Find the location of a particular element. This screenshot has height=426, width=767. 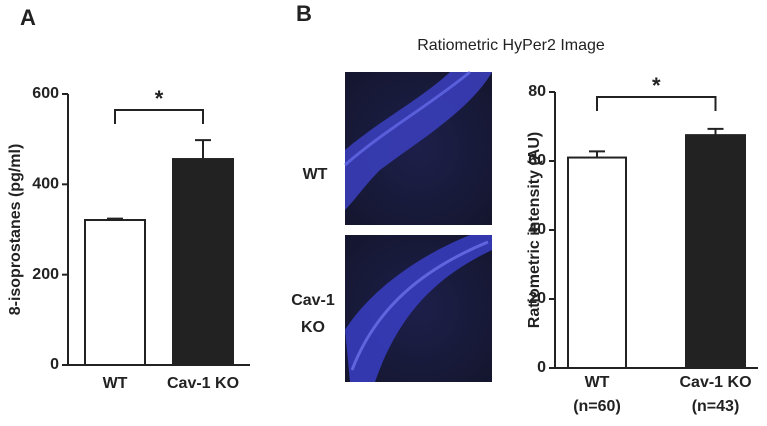

image-row-label: KO is located at coordinates (313, 327).